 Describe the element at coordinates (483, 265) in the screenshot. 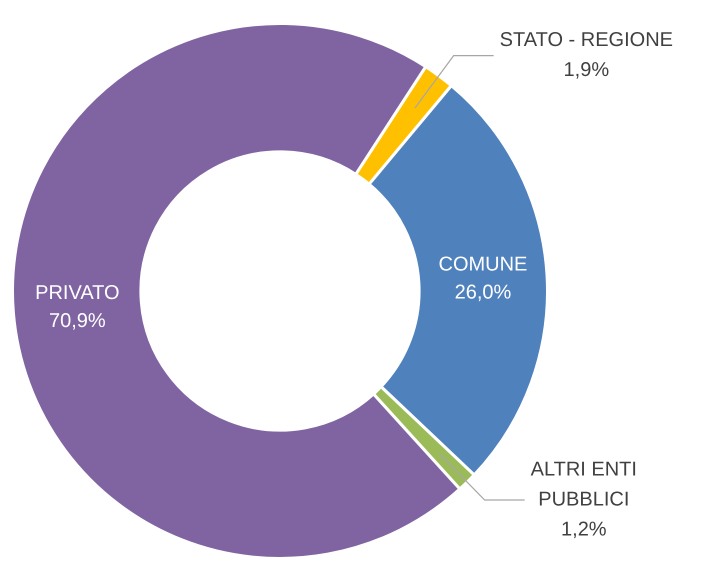

I see `slice-label: COMUNE` at that location.